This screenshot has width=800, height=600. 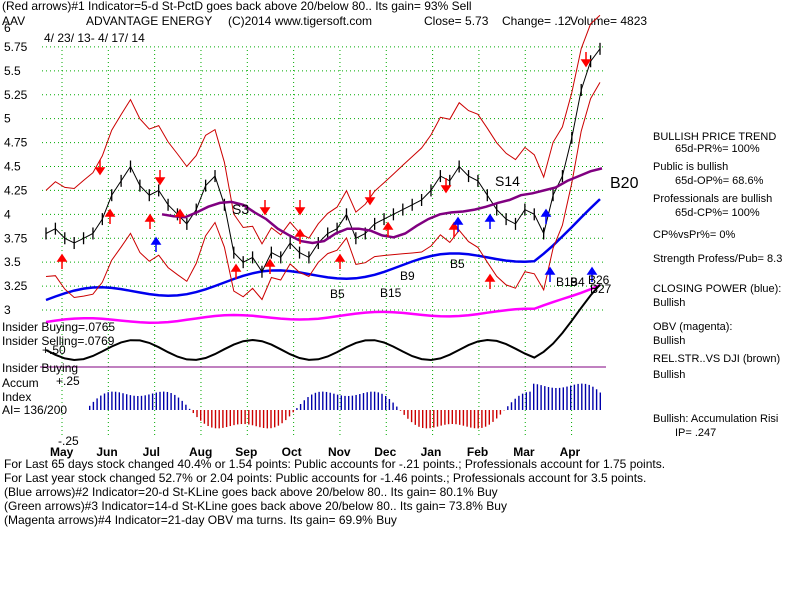 I want to click on obv-label: OBV (magenta):, so click(x=692, y=327).